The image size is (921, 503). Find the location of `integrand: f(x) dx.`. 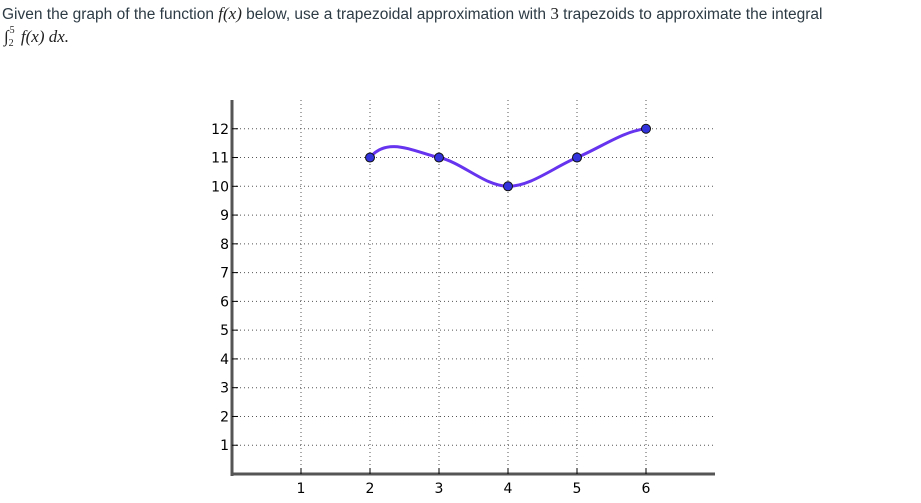

integrand: f(x) dx. is located at coordinates (45, 36).